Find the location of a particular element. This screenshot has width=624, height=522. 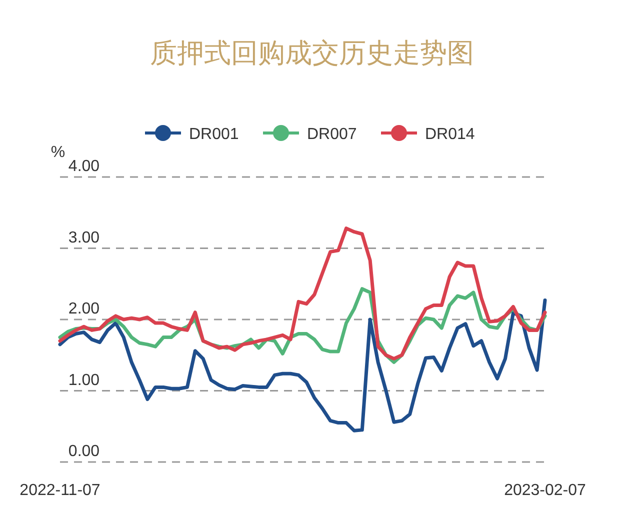

legend-label: DR001 is located at coordinates (214, 134).